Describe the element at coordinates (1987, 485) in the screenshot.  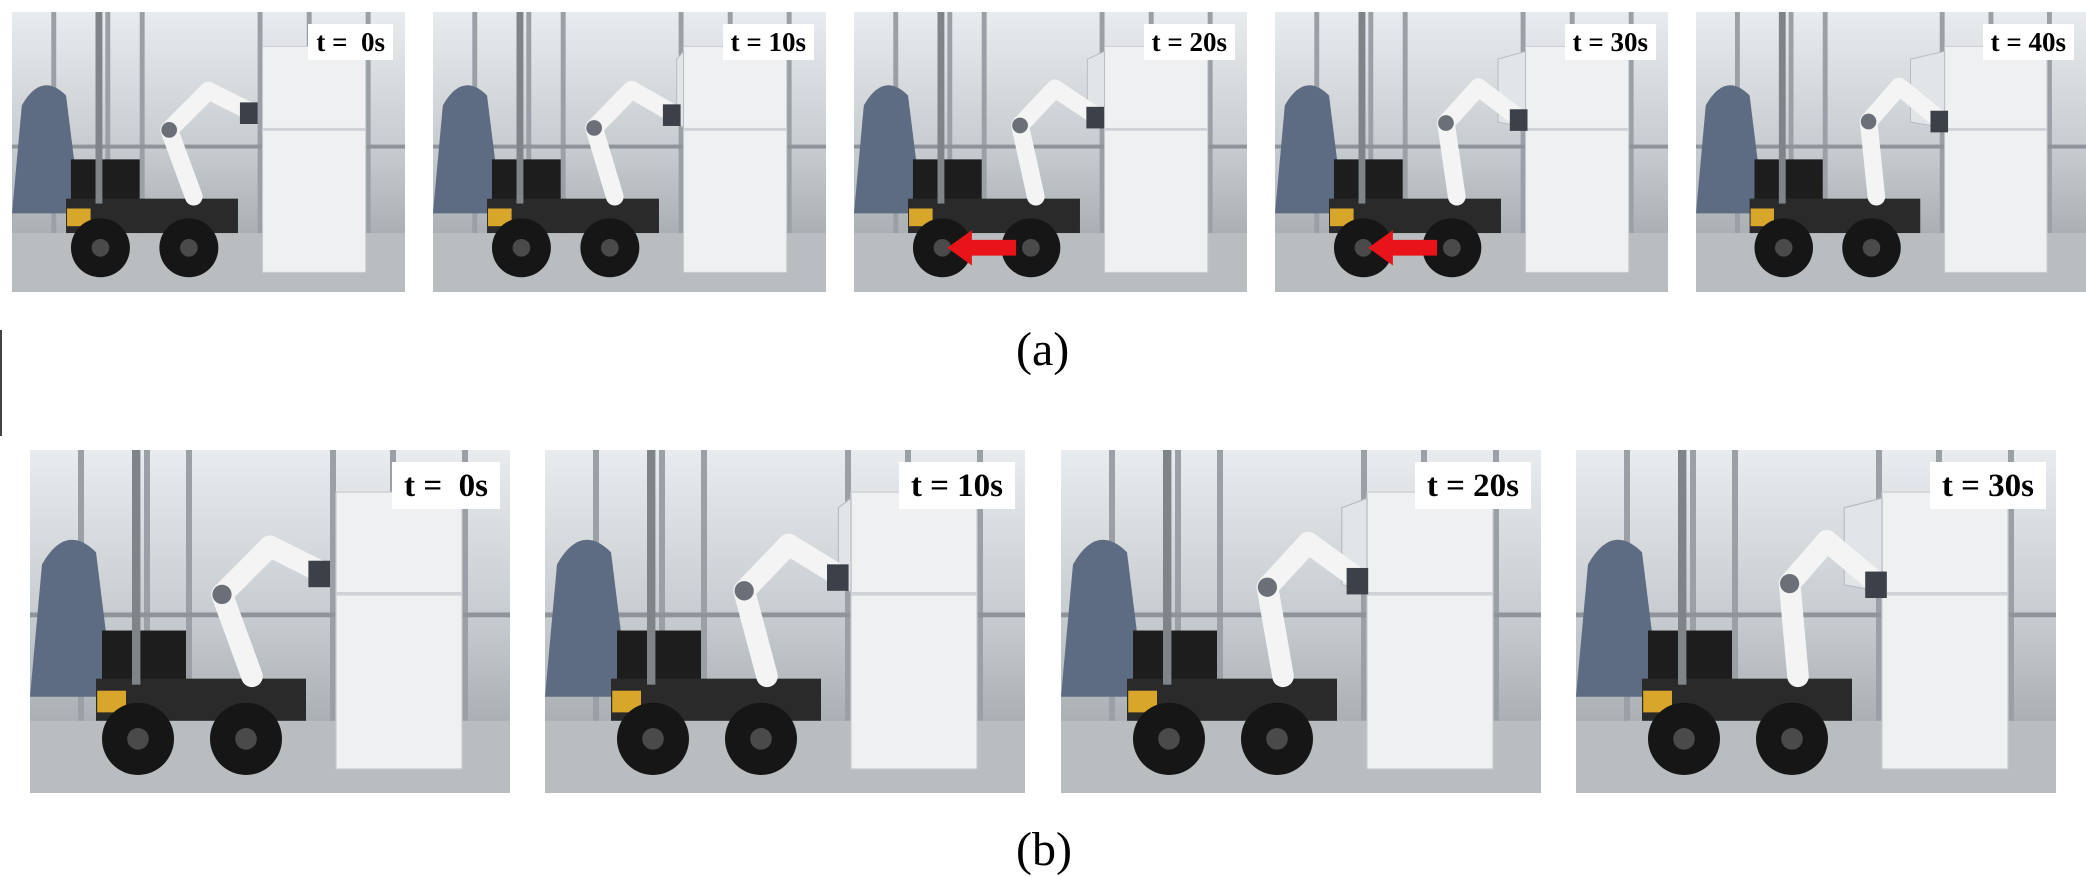
I see `time-label: t = 30s` at that location.